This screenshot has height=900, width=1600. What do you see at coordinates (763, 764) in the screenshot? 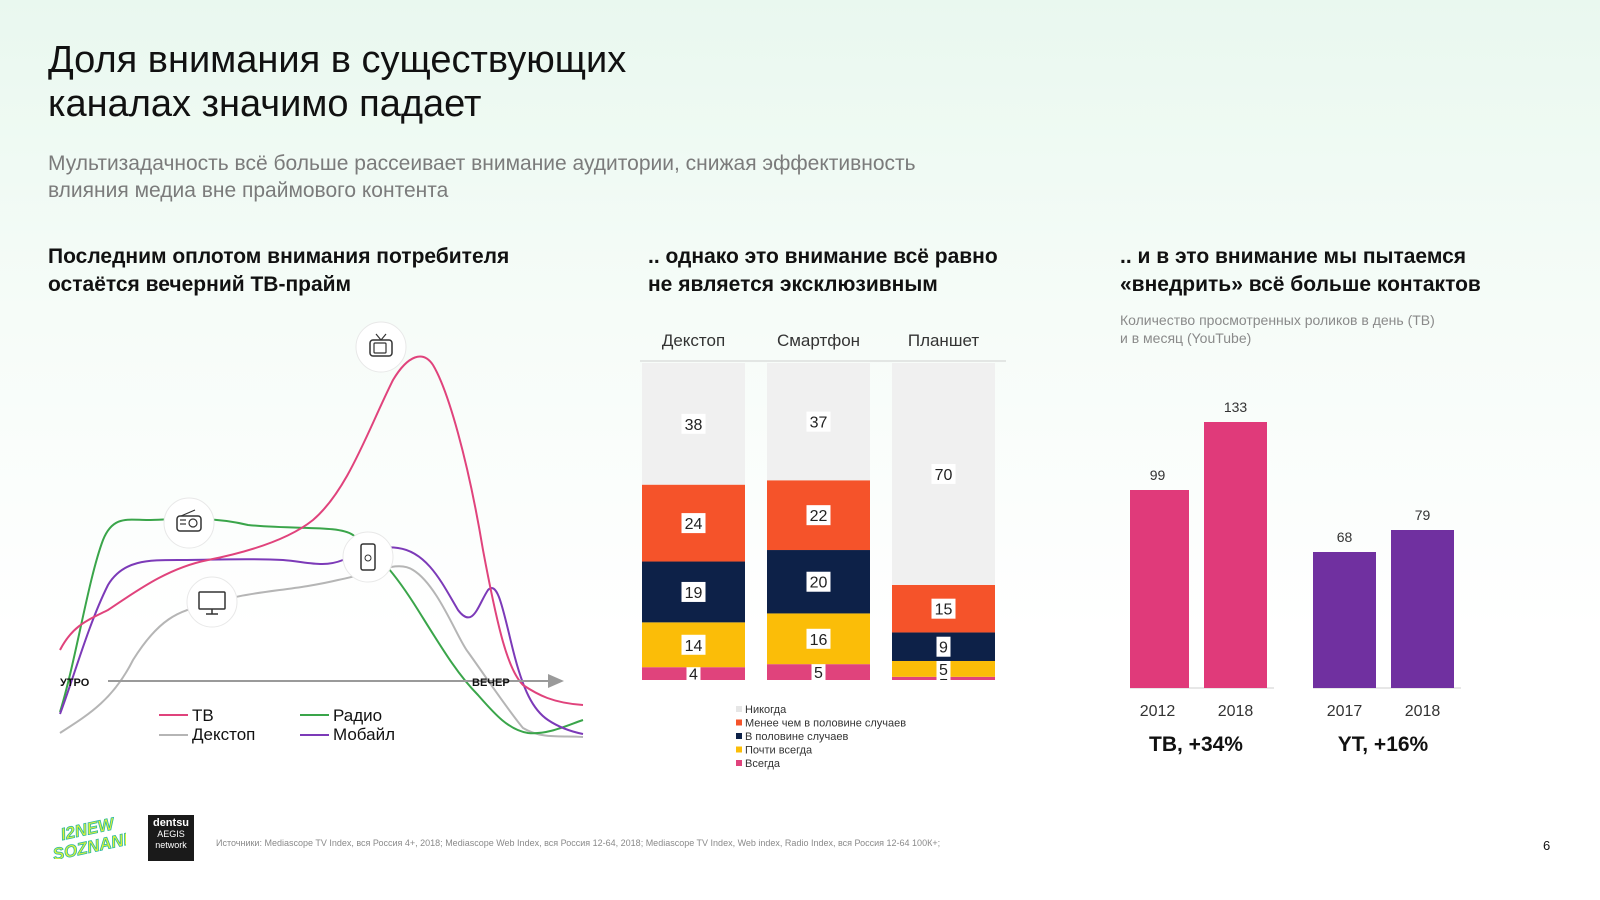
I see `legend-label: Всегда` at bounding box center [763, 764].